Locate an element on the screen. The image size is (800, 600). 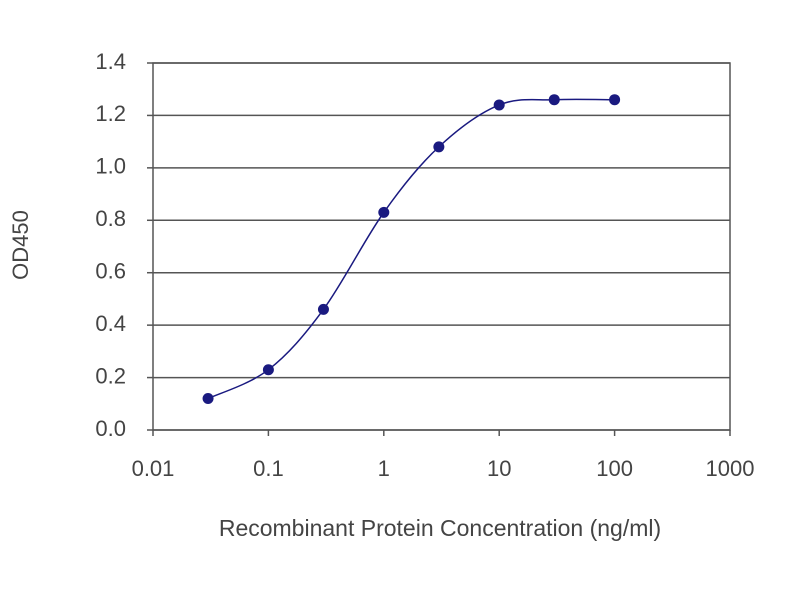
x-tick-label: 0.01 is located at coordinates (153, 468).